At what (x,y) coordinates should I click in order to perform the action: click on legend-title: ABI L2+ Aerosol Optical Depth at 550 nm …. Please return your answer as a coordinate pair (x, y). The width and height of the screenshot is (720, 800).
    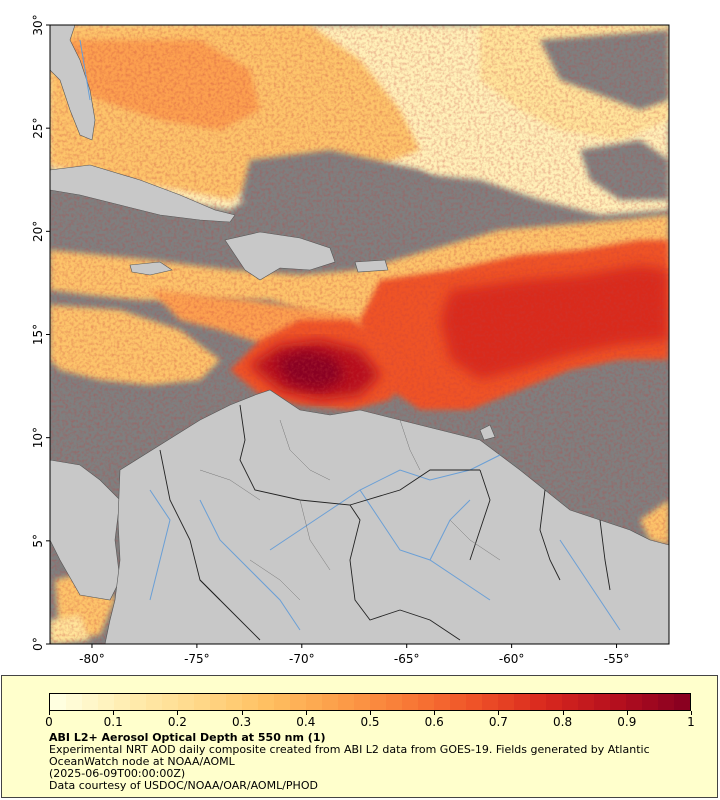
    Looking at the image, I should click on (187, 737).